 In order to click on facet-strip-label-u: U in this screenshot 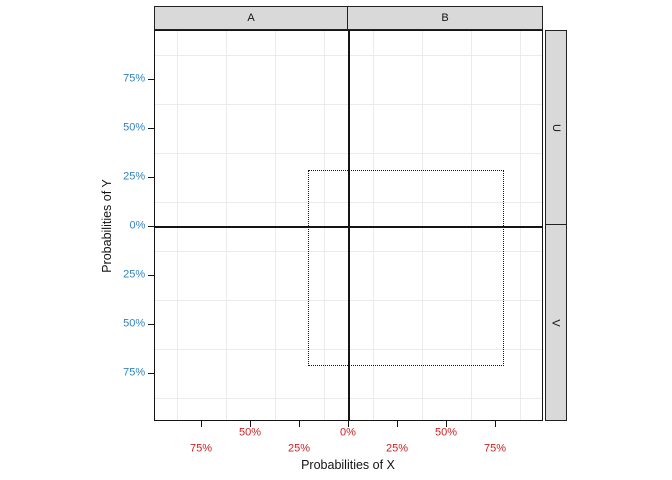, I will do `click(555, 127)`.